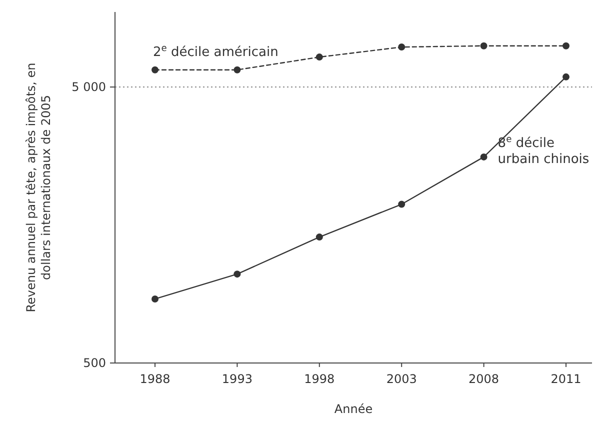  What do you see at coordinates (89, 87) in the screenshot?
I see `y-tick-label: 5 000` at bounding box center [89, 87].